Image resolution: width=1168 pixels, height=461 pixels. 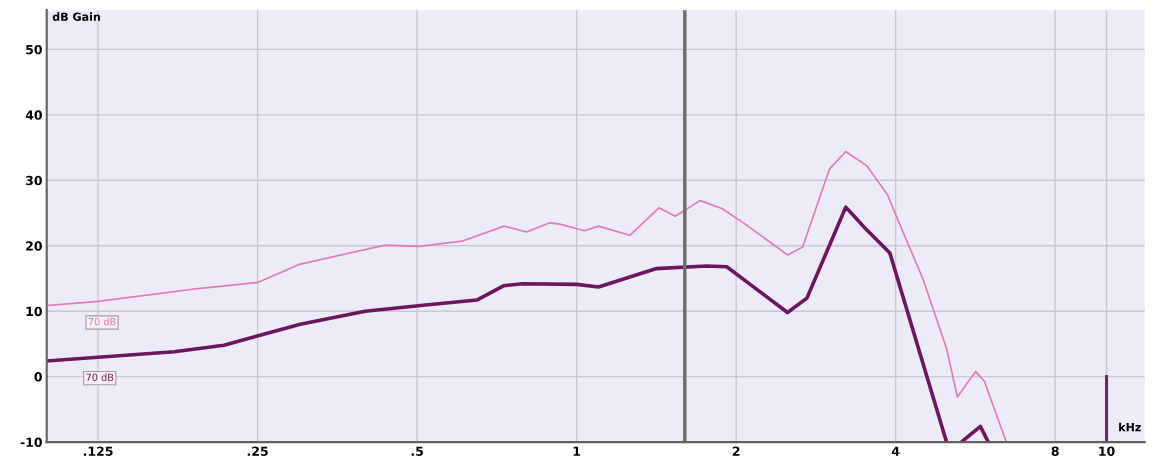 What do you see at coordinates (577, 451) in the screenshot?
I see `x-tick-label: 1` at bounding box center [577, 451].